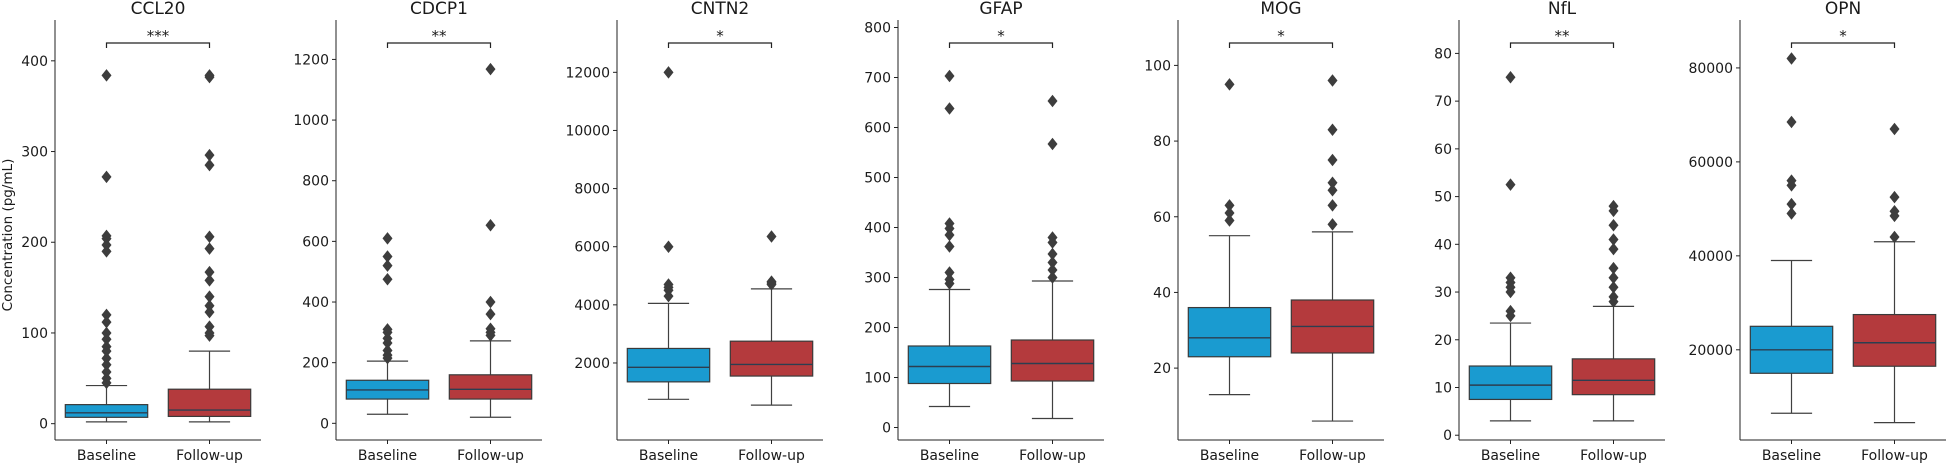 This screenshot has width=1950, height=467. Describe the element at coordinates (587, 131) in the screenshot. I see `y-tick-label: 10000` at that location.